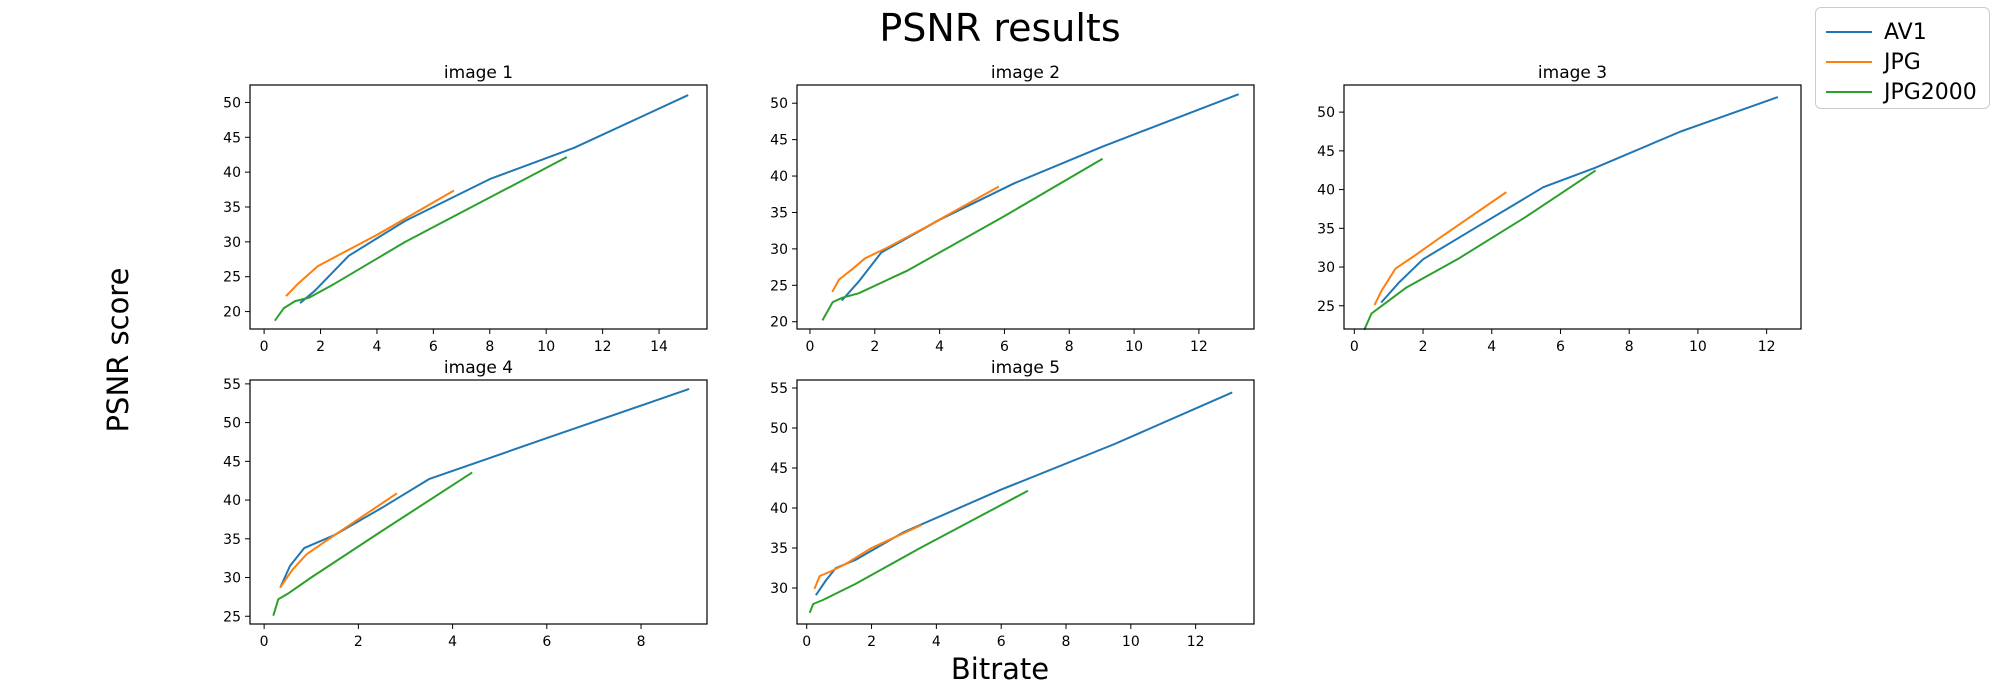 The image size is (2000, 700). What do you see at coordinates (1326, 152) in the screenshot?
I see `plot3-ytick-label: 45` at bounding box center [1326, 152].